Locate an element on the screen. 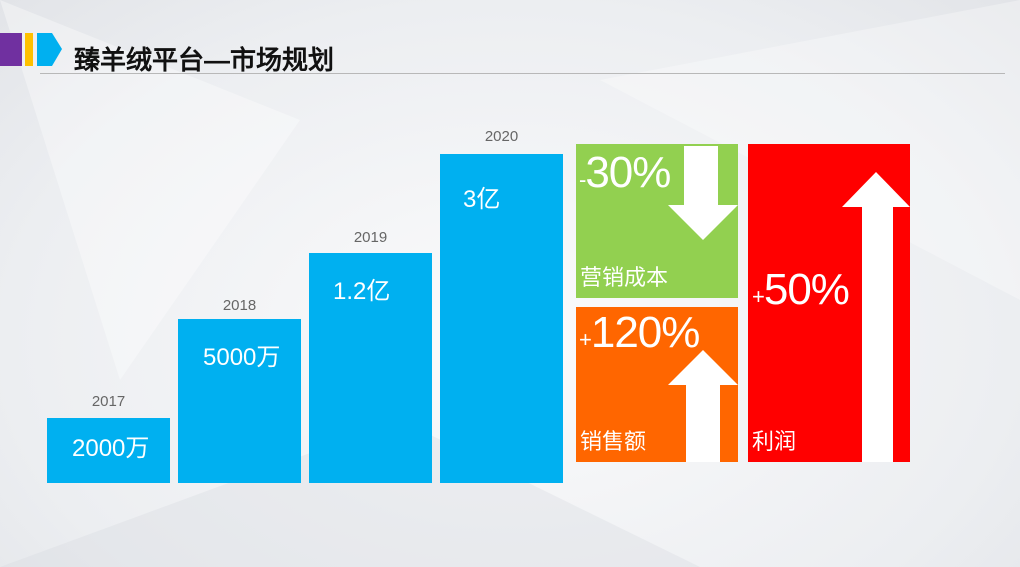 This screenshot has width=1020, height=567. box-label: 利润 is located at coordinates (774, 441).